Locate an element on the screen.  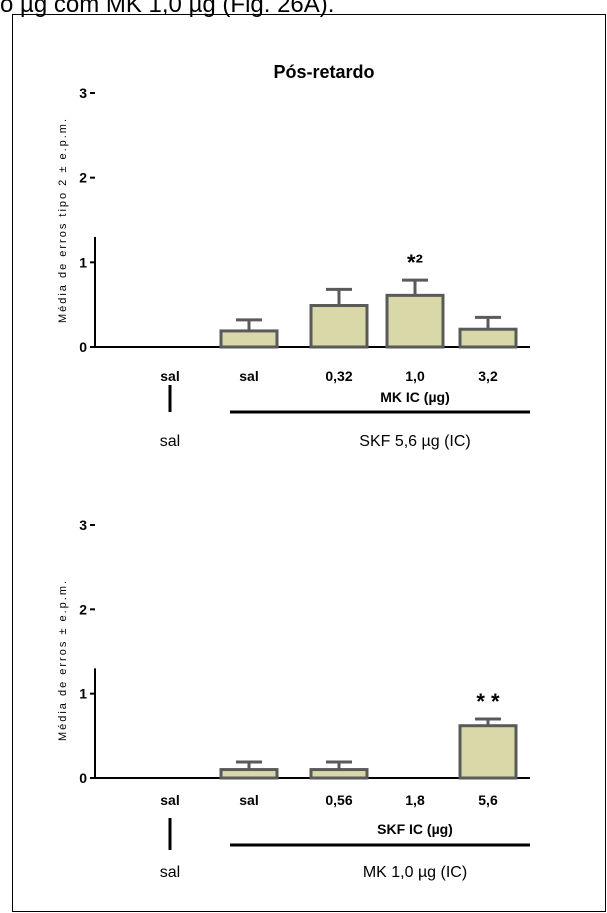
significance-marker: * * is located at coordinates (488, 701).